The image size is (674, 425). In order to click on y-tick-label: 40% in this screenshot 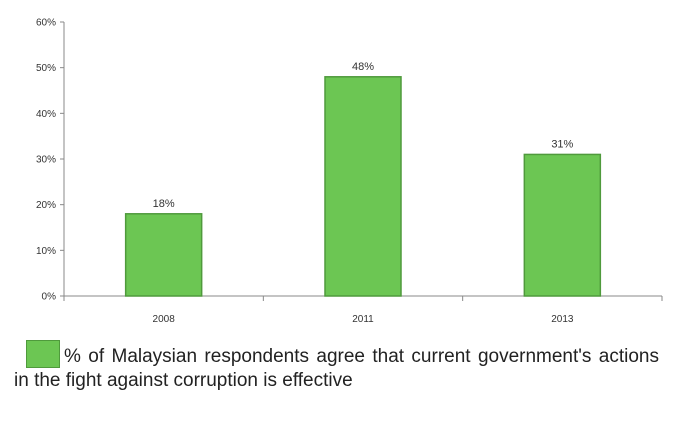, I will do `click(46, 114)`.